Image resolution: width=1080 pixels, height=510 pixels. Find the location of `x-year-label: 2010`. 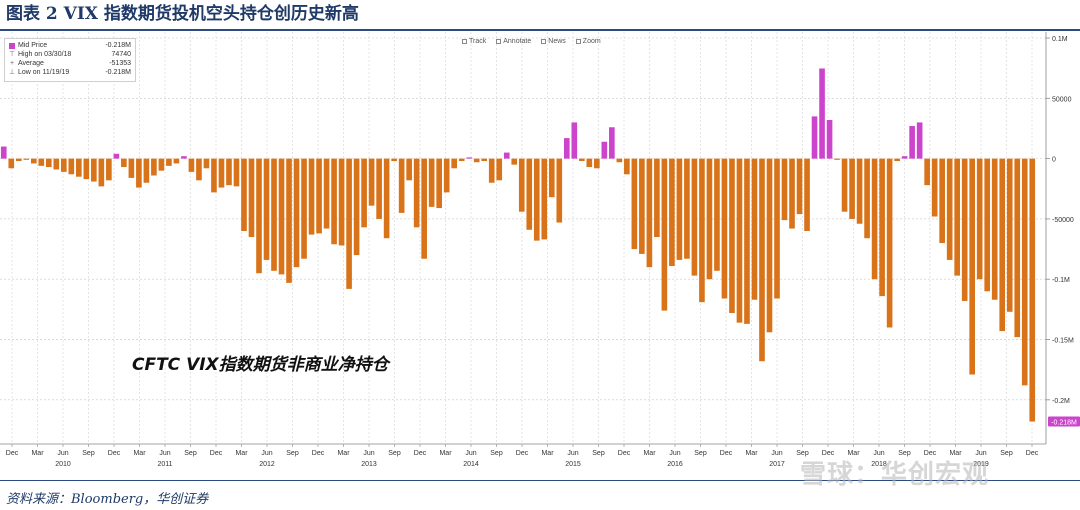

x-year-label: 2010 is located at coordinates (63, 464).